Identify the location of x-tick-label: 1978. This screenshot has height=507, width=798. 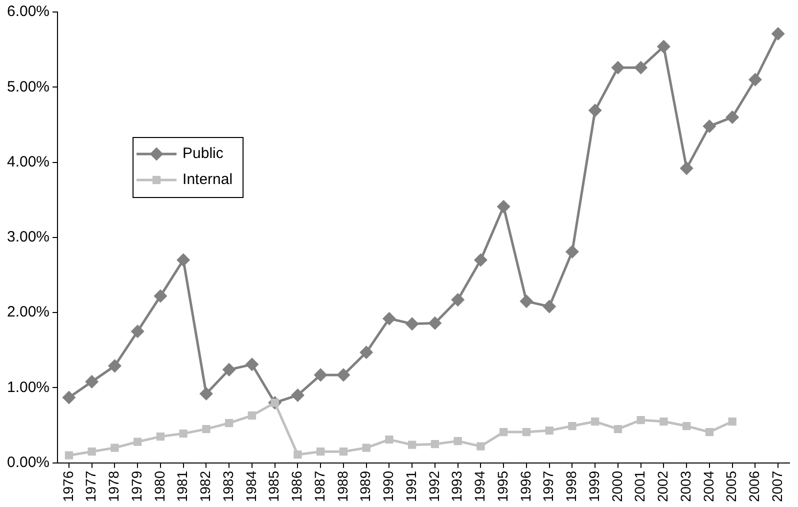
(114, 486).